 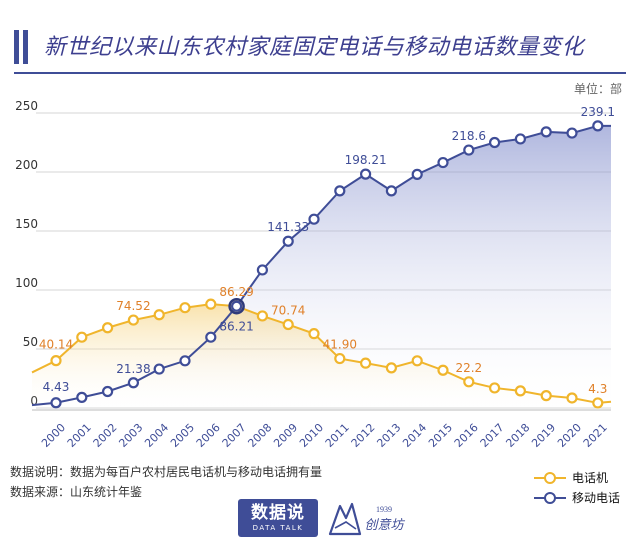 What do you see at coordinates (543, 435) in the screenshot?
I see `x-tick-label: 2019` at bounding box center [543, 435].